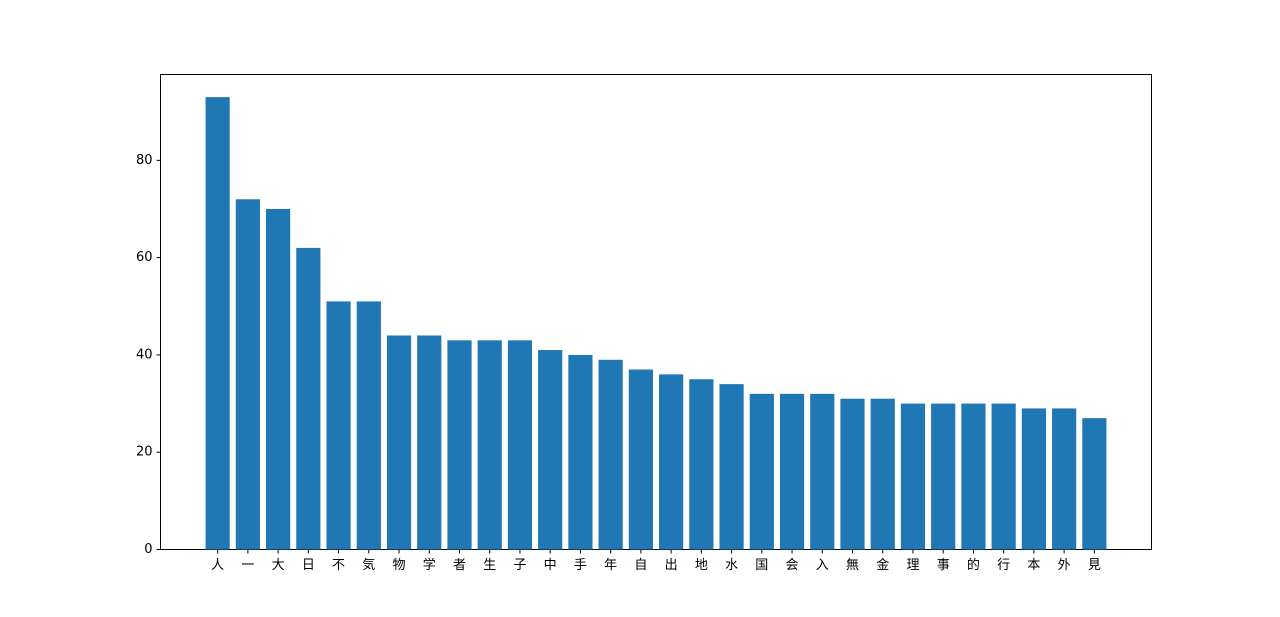  I want to click on x-tick-label: 者, so click(459, 565).